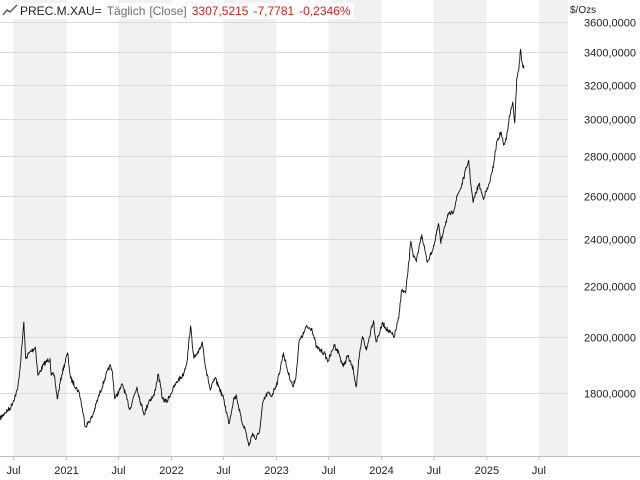 This screenshot has width=640, height=480. I want to click on y-tick-label: 1800,0000, so click(610, 395).